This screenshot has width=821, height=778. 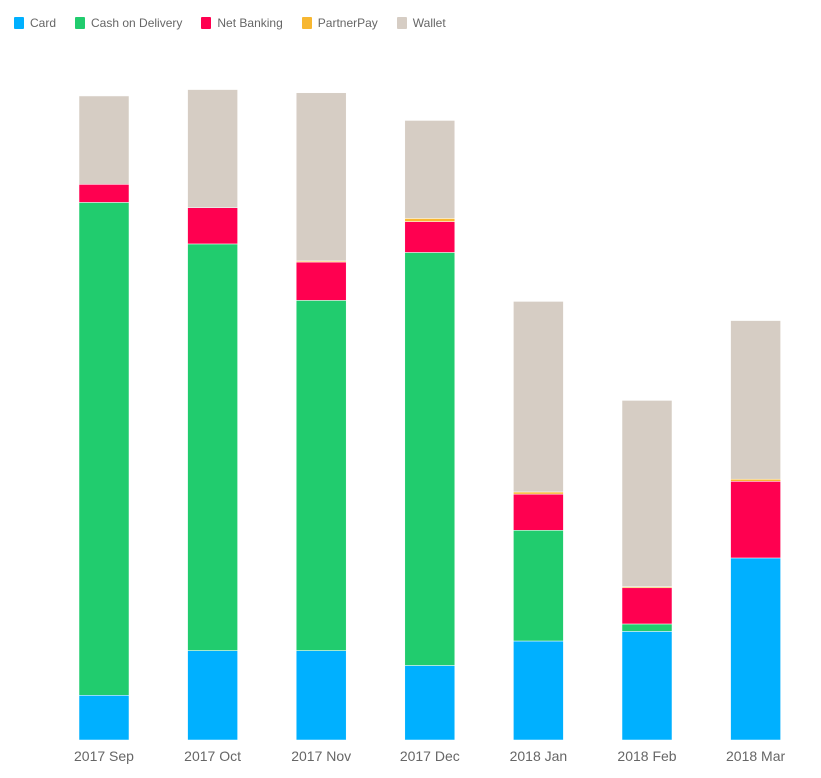 I want to click on bar-segment-partnerpay-2018-mar, so click(x=755, y=480).